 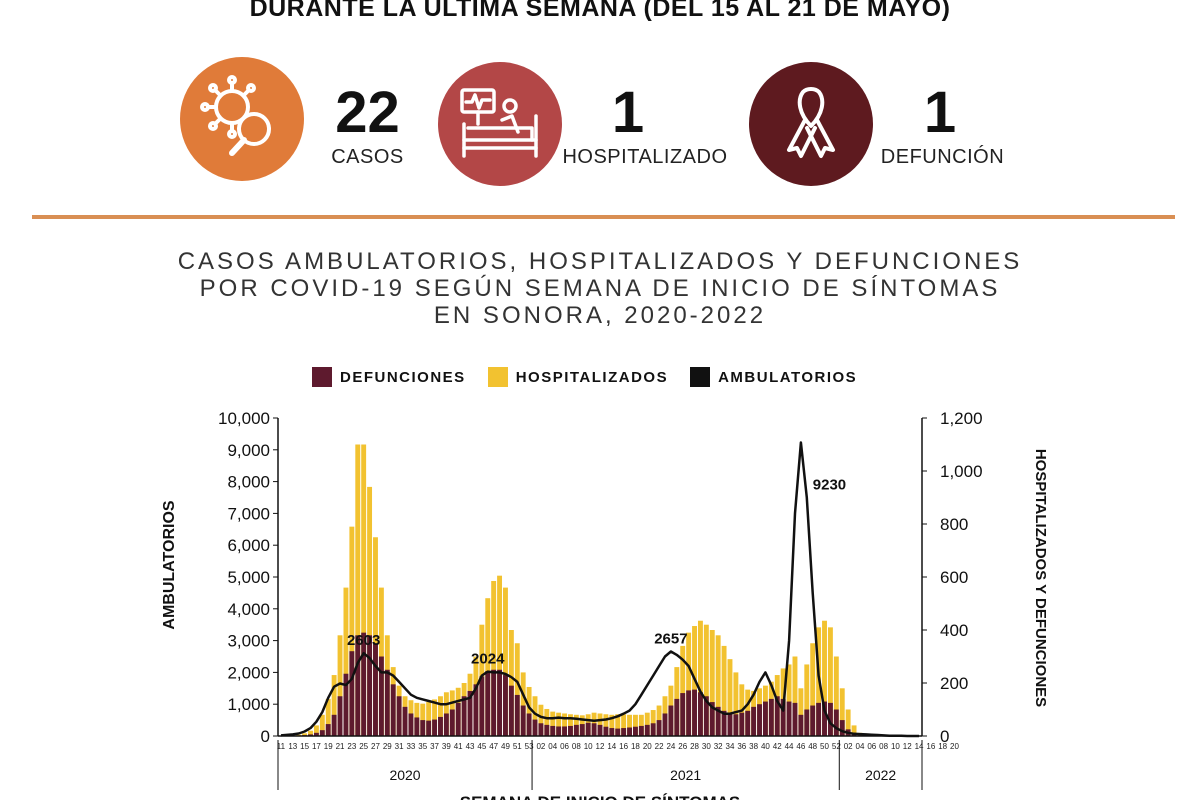 I want to click on x-tick-label: 46, so click(x=800, y=746).